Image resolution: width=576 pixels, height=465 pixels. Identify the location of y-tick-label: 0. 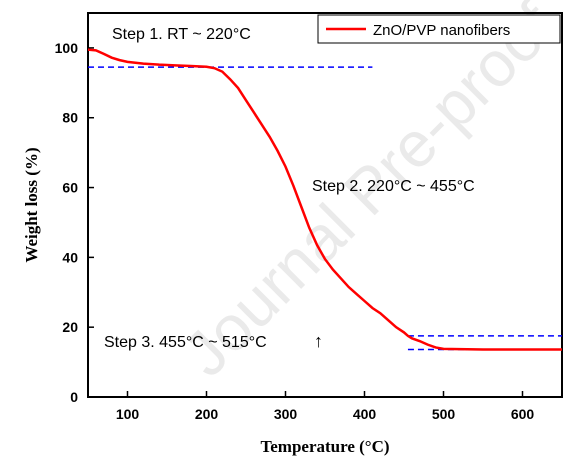
(74, 397).